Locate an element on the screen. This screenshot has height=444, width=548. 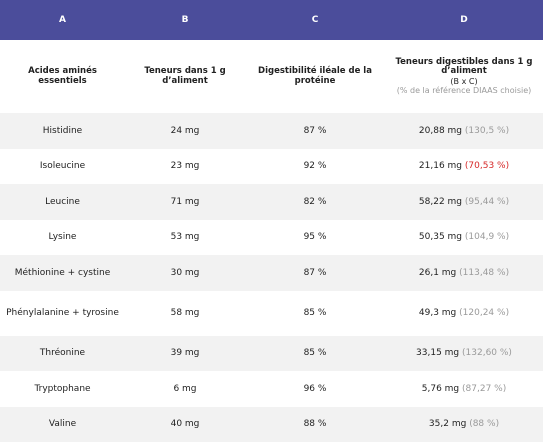
digestible-content: 21,16 mg (70,53 %) is located at coordinates (464, 167).